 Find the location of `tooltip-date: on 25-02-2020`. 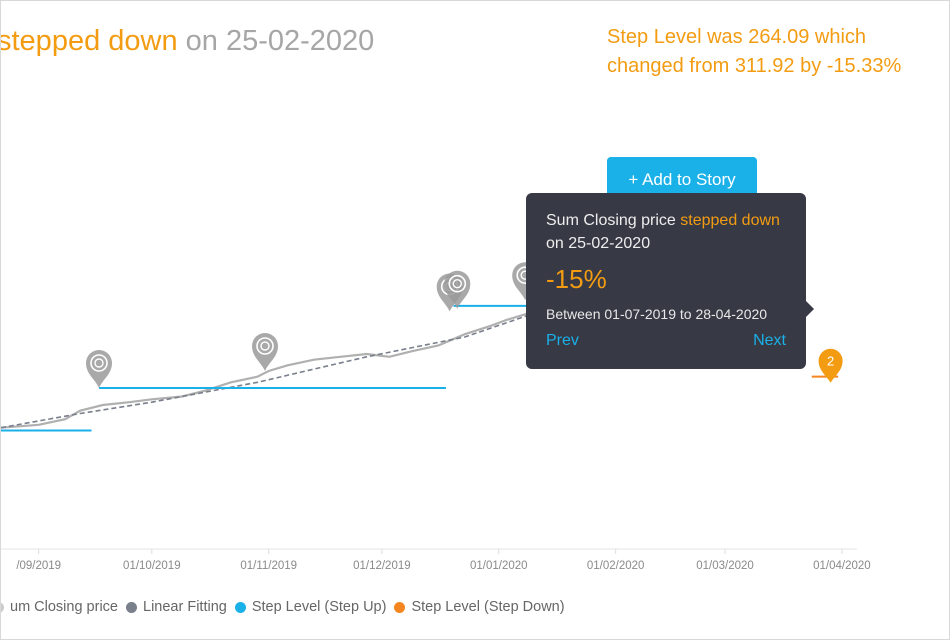

tooltip-date: on 25-02-2020 is located at coordinates (598, 243).